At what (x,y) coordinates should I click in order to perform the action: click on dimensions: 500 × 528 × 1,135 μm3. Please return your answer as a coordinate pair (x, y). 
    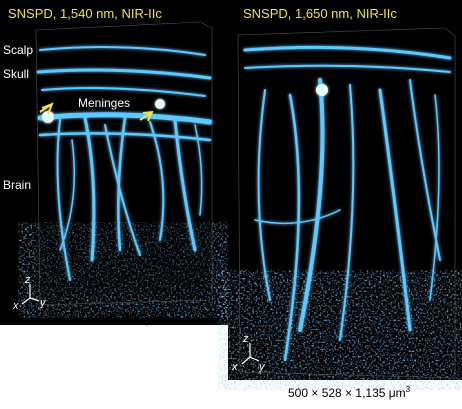
    Looking at the image, I should click on (349, 392).